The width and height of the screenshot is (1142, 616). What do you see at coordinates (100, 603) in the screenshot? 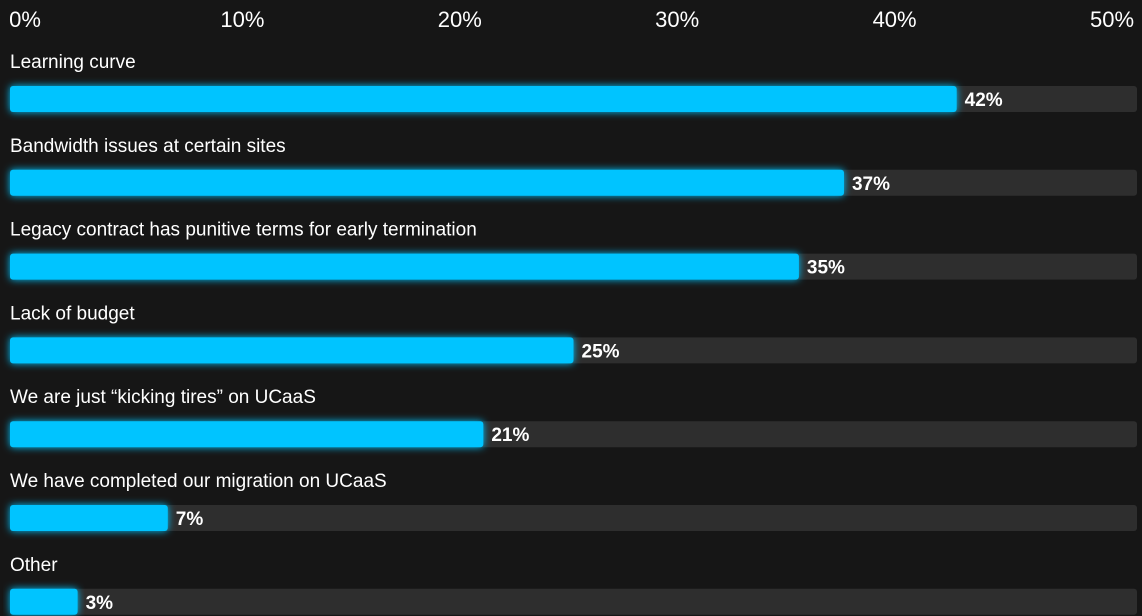
I see `value-label: 3%` at bounding box center [100, 603].